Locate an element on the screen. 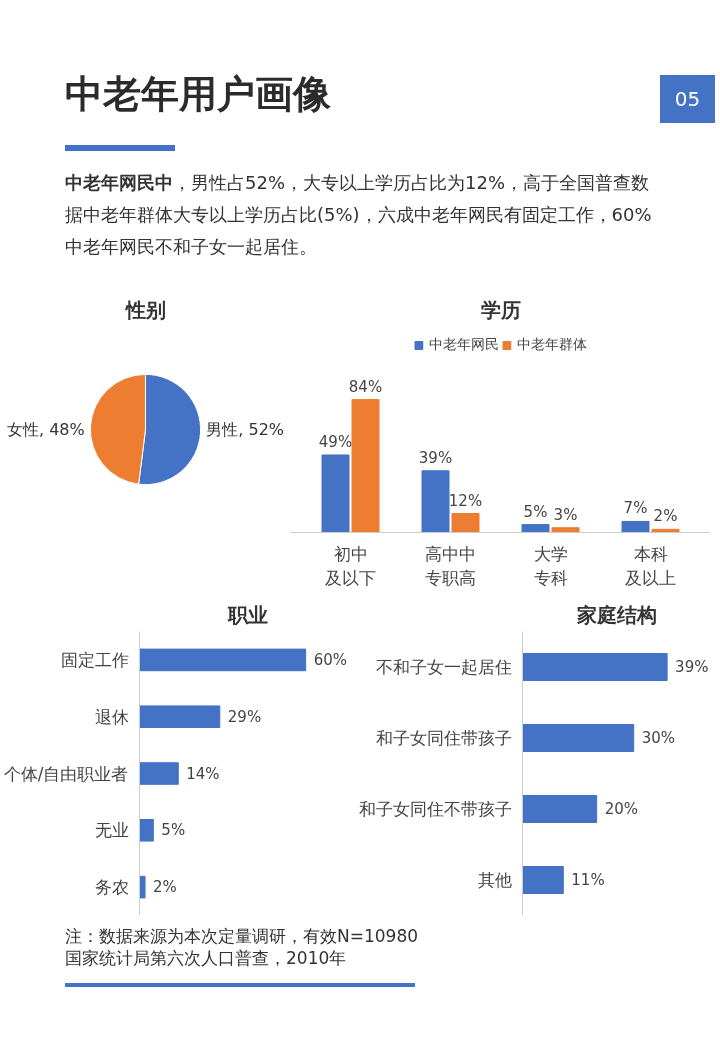  y-tick-label: 无业 is located at coordinates (111, 830).